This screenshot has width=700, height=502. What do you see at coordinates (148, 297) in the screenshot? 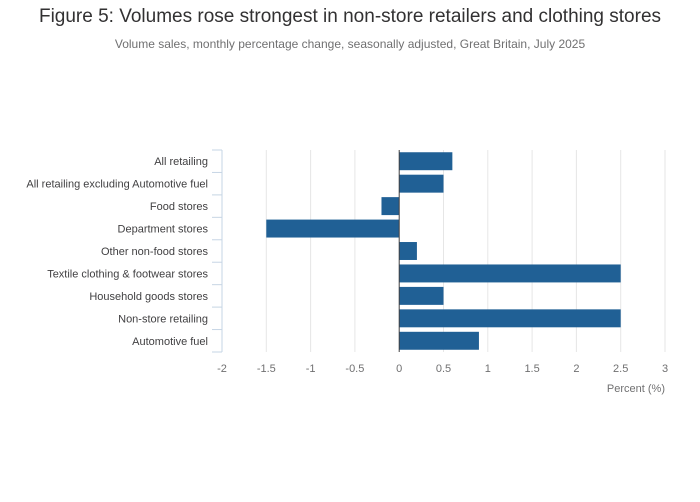
I see `category-label: Household goods stores` at bounding box center [148, 297].